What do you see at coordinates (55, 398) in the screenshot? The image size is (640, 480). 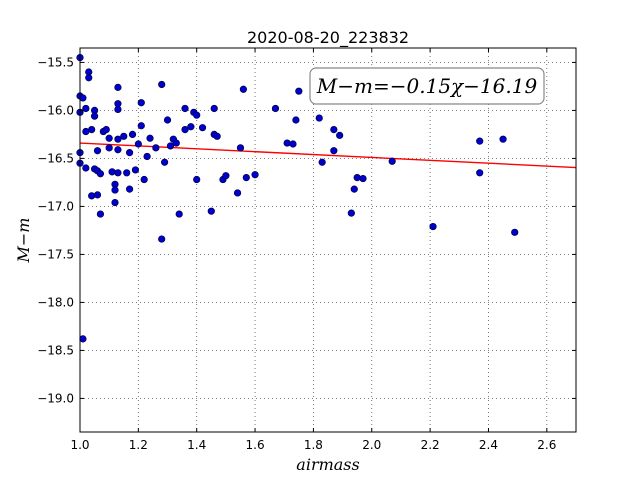 I see `y-tick-label: −19.0` at bounding box center [55, 398].